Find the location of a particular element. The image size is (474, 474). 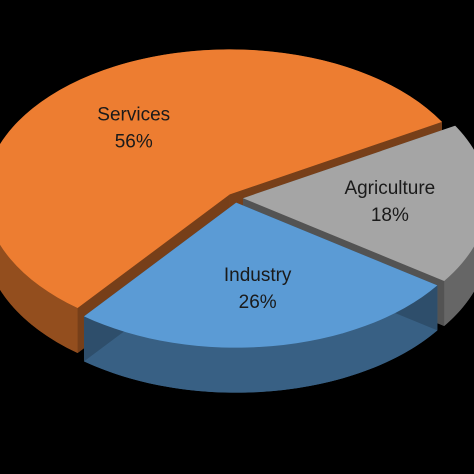

slice-value-label: 26% is located at coordinates (258, 302).